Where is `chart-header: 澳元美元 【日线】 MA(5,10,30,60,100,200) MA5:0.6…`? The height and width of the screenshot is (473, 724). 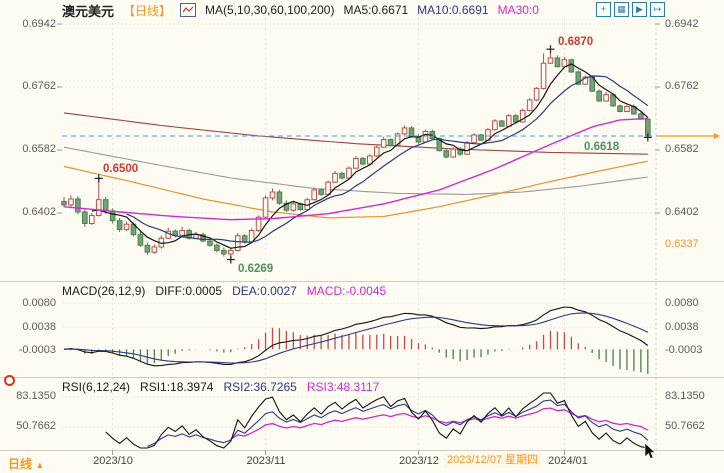 chart-header: 澳元美元 【日线】 MA(5,10,30,60,100,200) MA5:0.6… is located at coordinates (300, 10).